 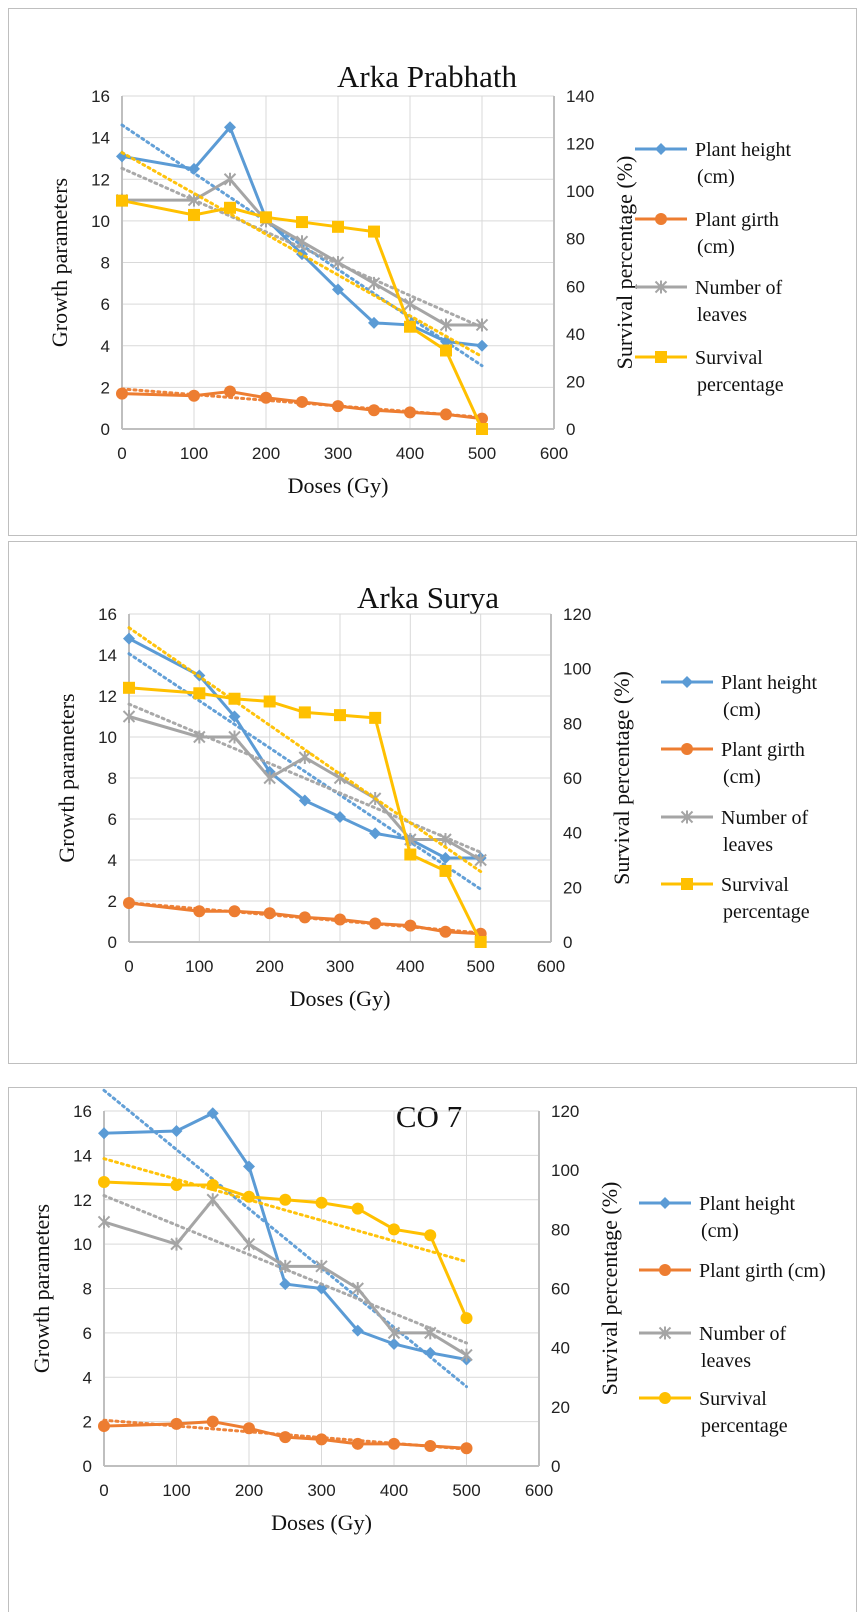 I want to click on x-tick-label: 600, so click(x=551, y=966).